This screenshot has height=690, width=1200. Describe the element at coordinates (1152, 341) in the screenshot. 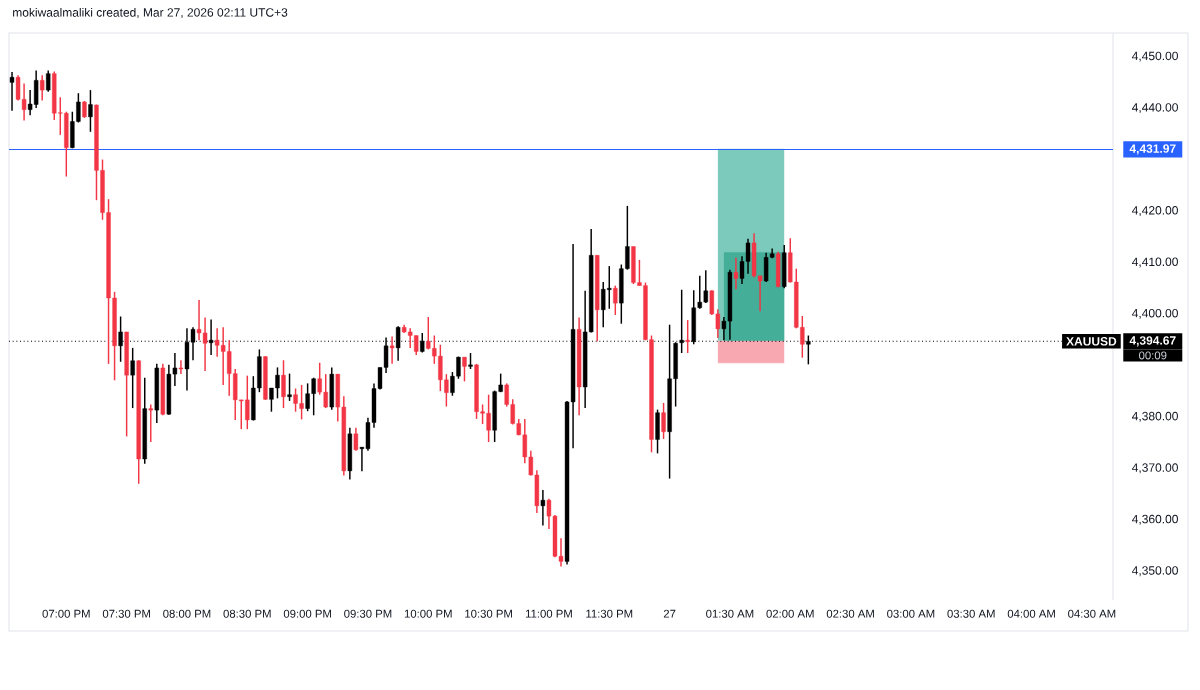

I see `ref-line-label: 4,394.67` at that location.